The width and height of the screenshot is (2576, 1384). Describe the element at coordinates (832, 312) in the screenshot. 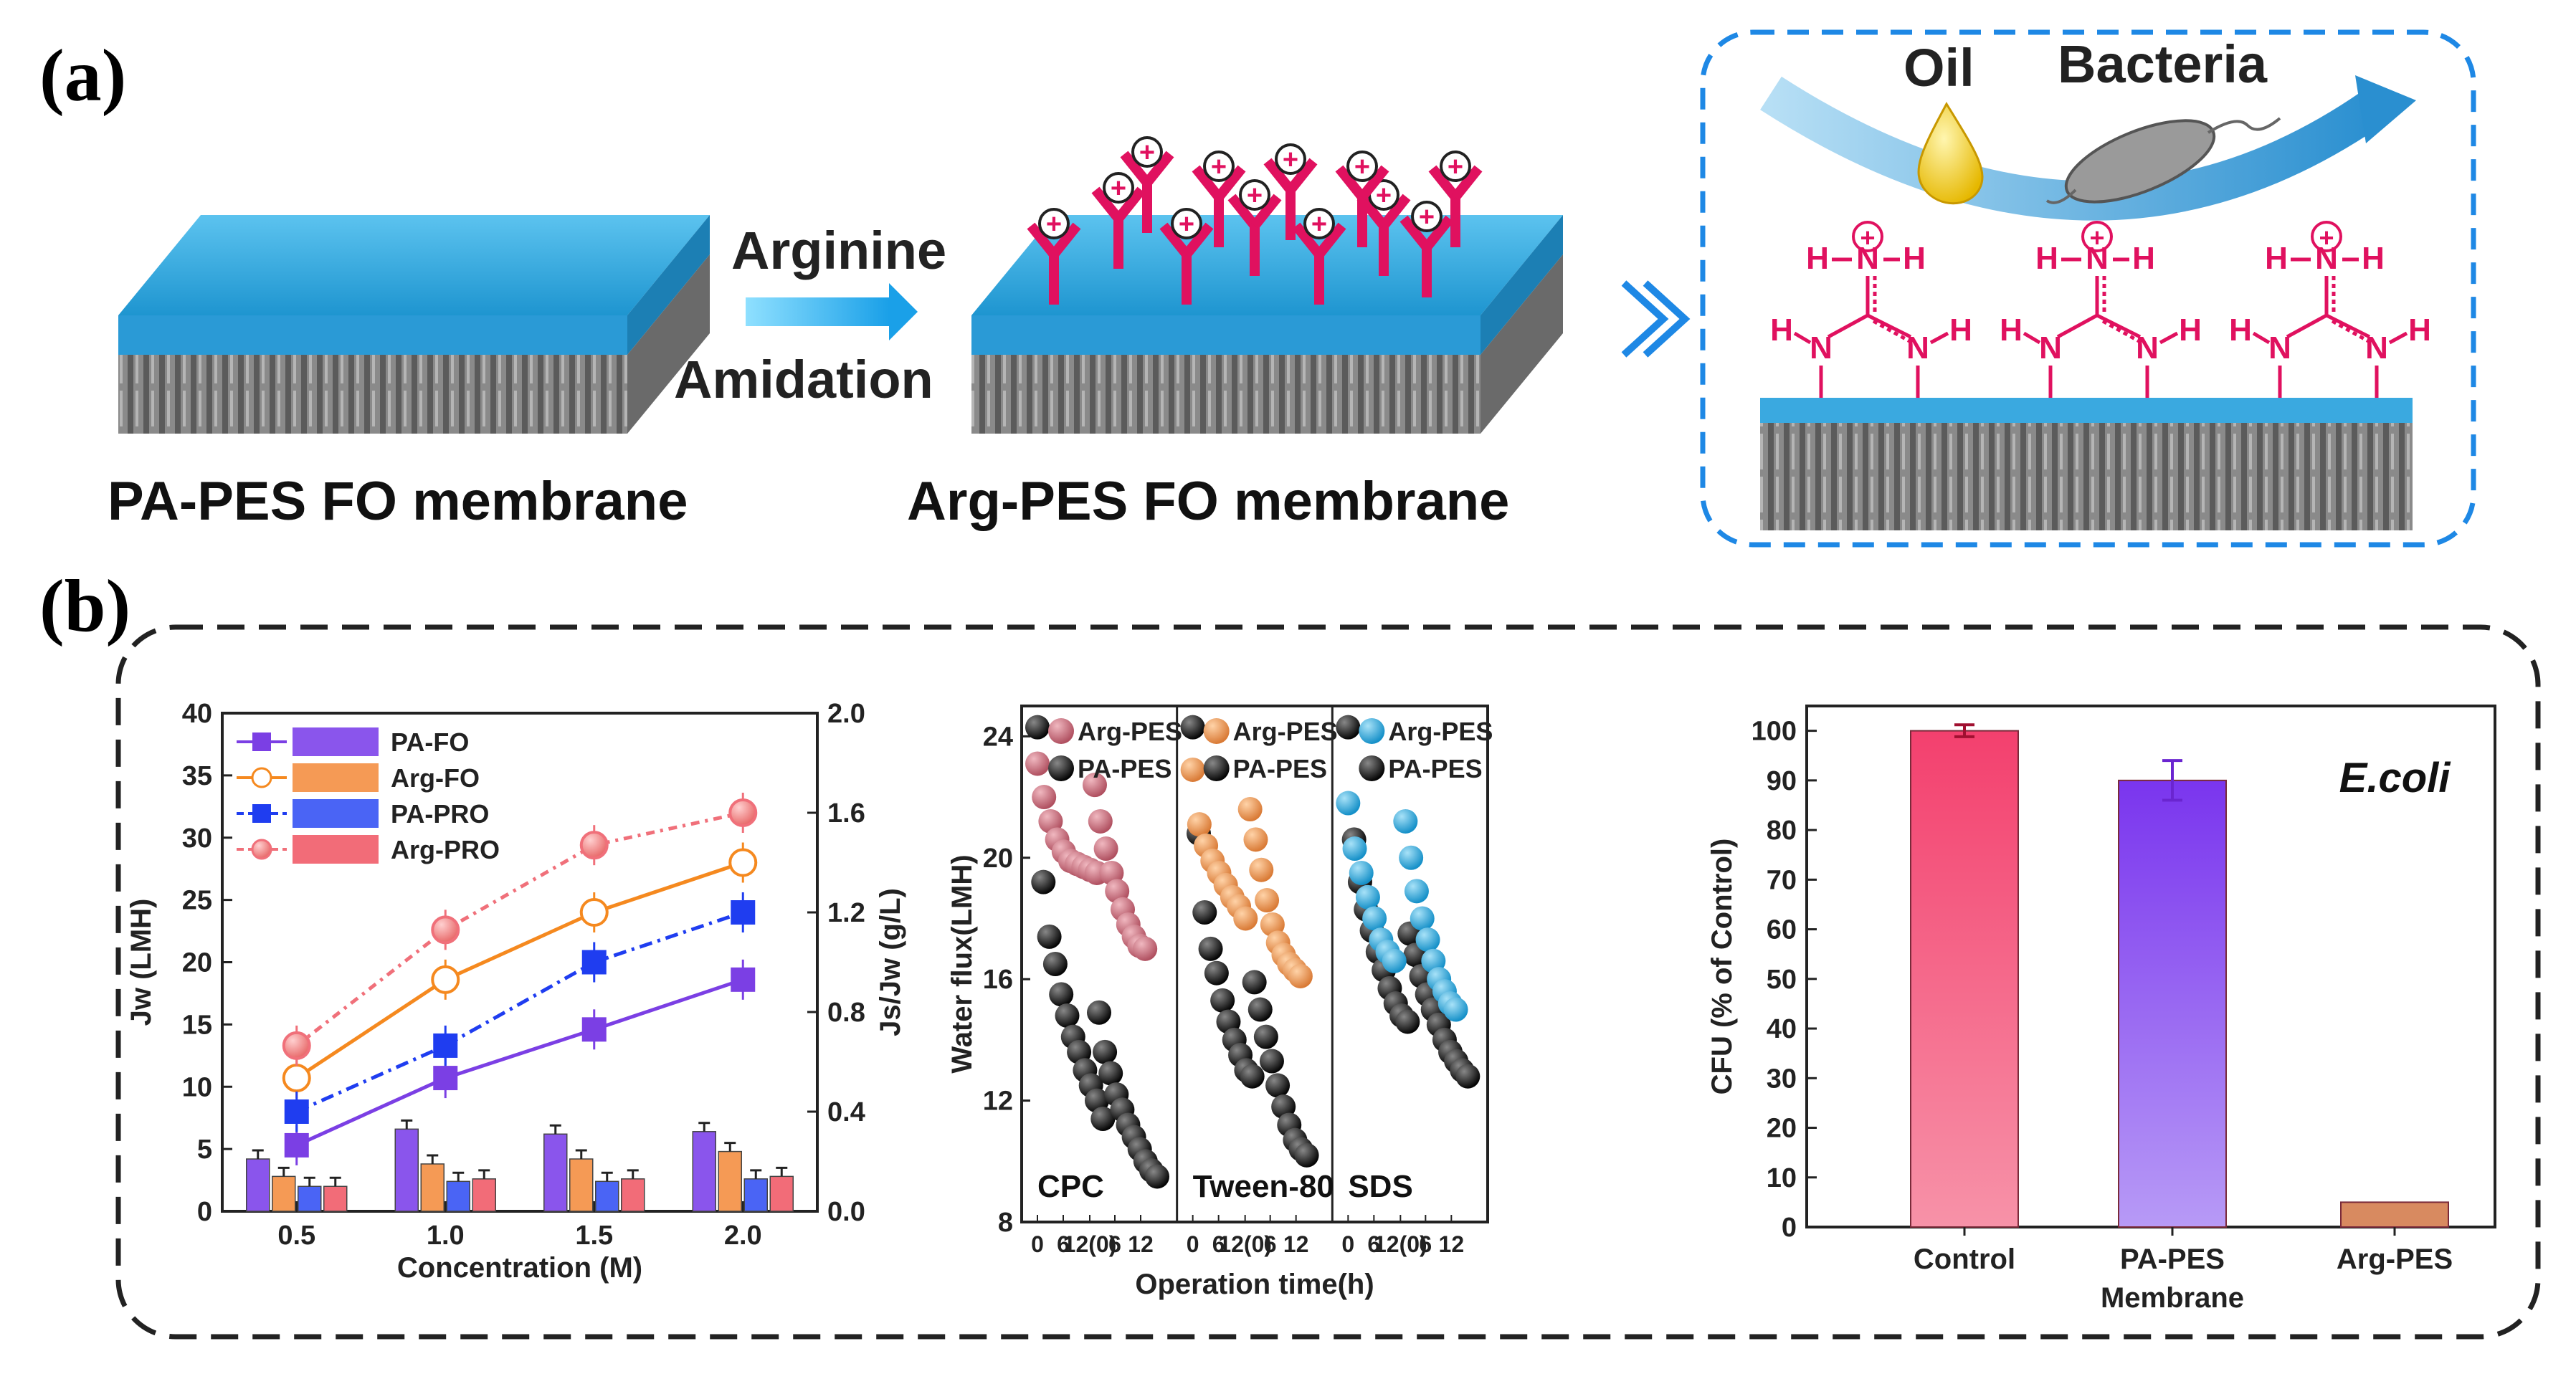

I see `reaction-arrow-icon` at that location.